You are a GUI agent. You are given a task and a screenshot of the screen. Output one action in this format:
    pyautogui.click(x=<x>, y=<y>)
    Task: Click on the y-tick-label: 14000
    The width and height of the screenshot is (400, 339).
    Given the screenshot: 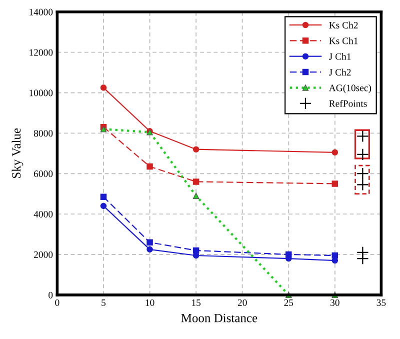 What is the action you would take?
    pyautogui.click(x=41, y=12)
    